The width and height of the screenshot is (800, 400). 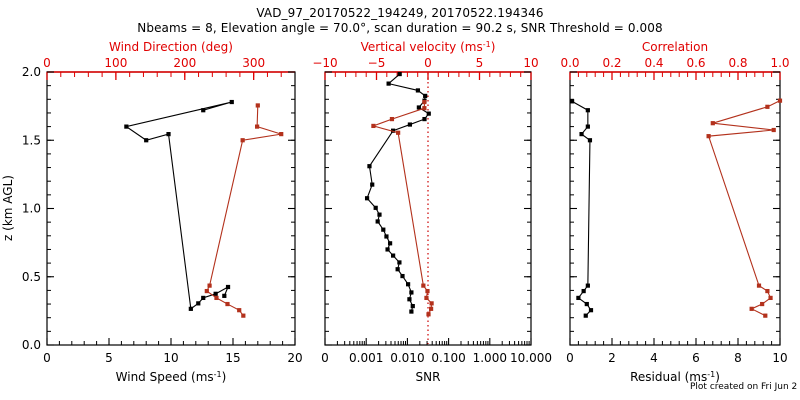 I want to click on top-x-tick-label: −10, so click(x=324, y=63).